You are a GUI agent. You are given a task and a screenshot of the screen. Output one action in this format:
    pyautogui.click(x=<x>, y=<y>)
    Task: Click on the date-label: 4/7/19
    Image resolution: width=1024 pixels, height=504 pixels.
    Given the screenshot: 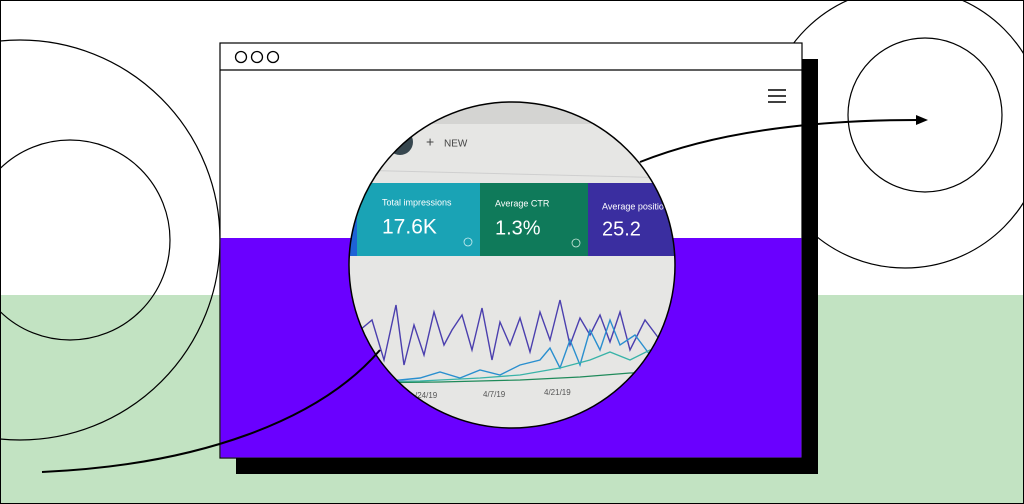 What is the action you would take?
    pyautogui.click(x=494, y=394)
    